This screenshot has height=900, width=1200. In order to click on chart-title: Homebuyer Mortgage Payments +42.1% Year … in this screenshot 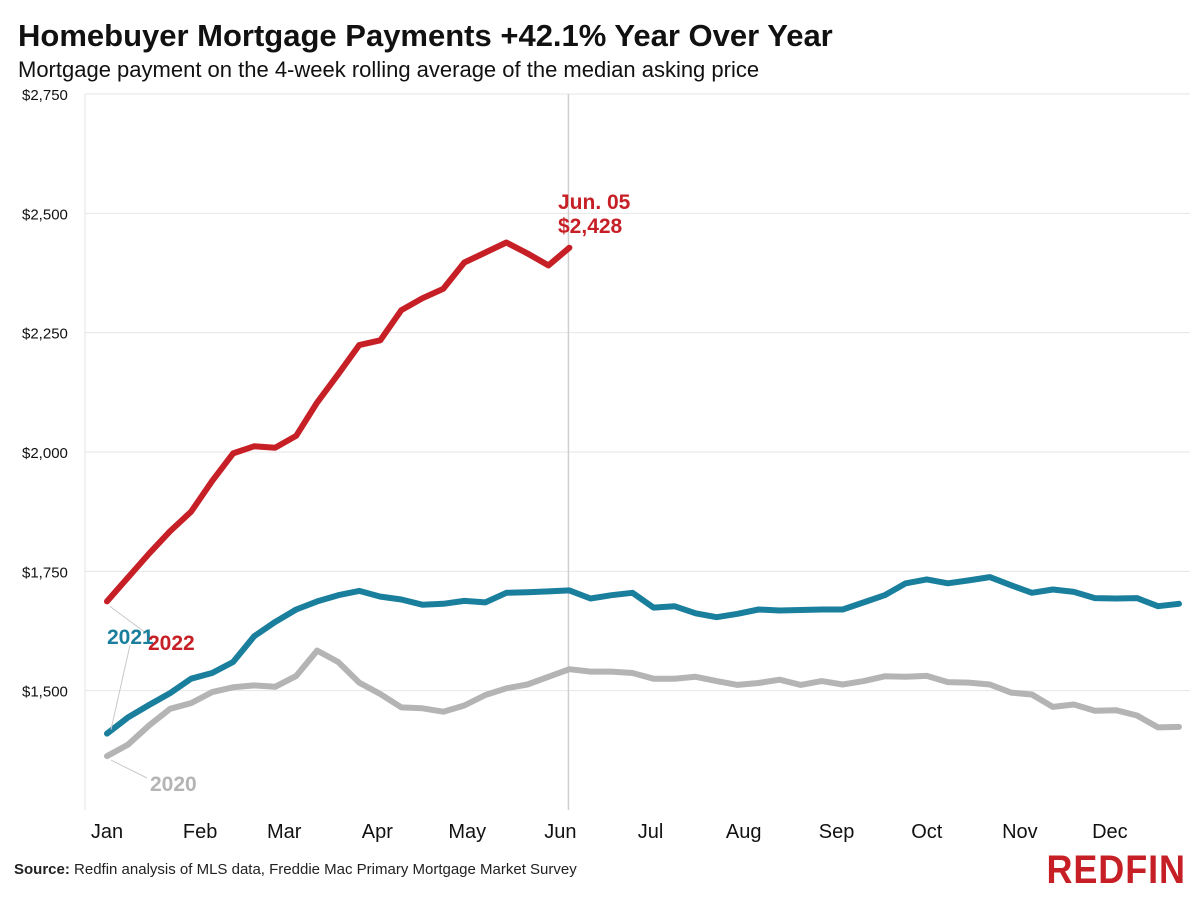, I will do `click(425, 35)`.